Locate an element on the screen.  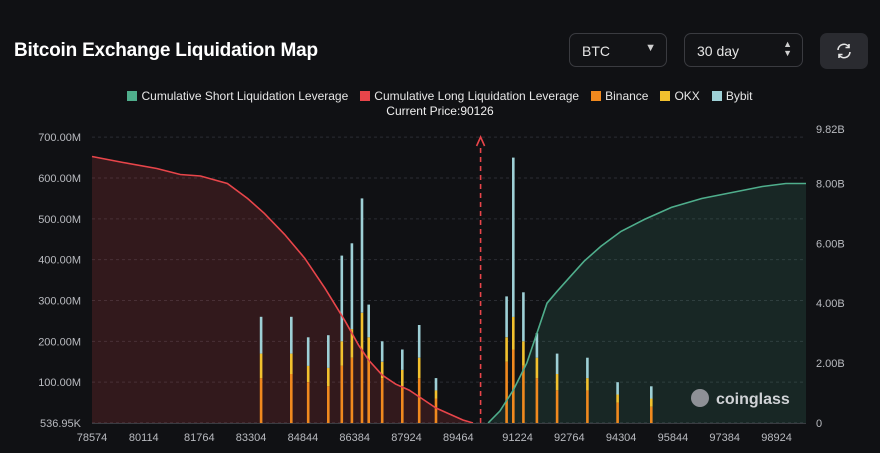
x-axis-tick: 81764 is located at coordinates (199, 438).